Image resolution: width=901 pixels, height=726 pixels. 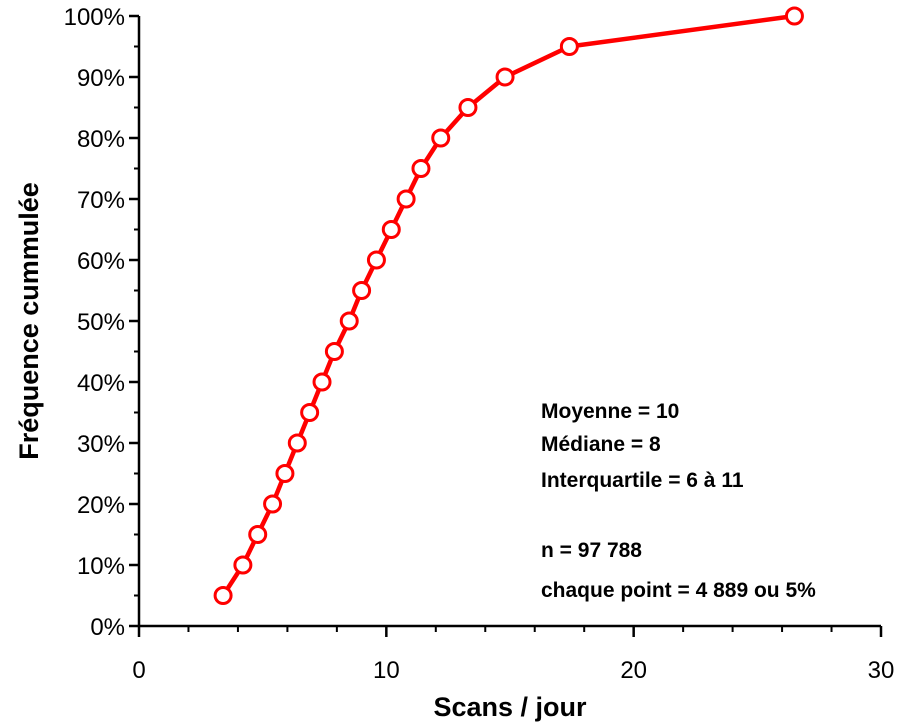 What do you see at coordinates (107, 627) in the screenshot?
I see `y-tick-label: 0%` at bounding box center [107, 627].